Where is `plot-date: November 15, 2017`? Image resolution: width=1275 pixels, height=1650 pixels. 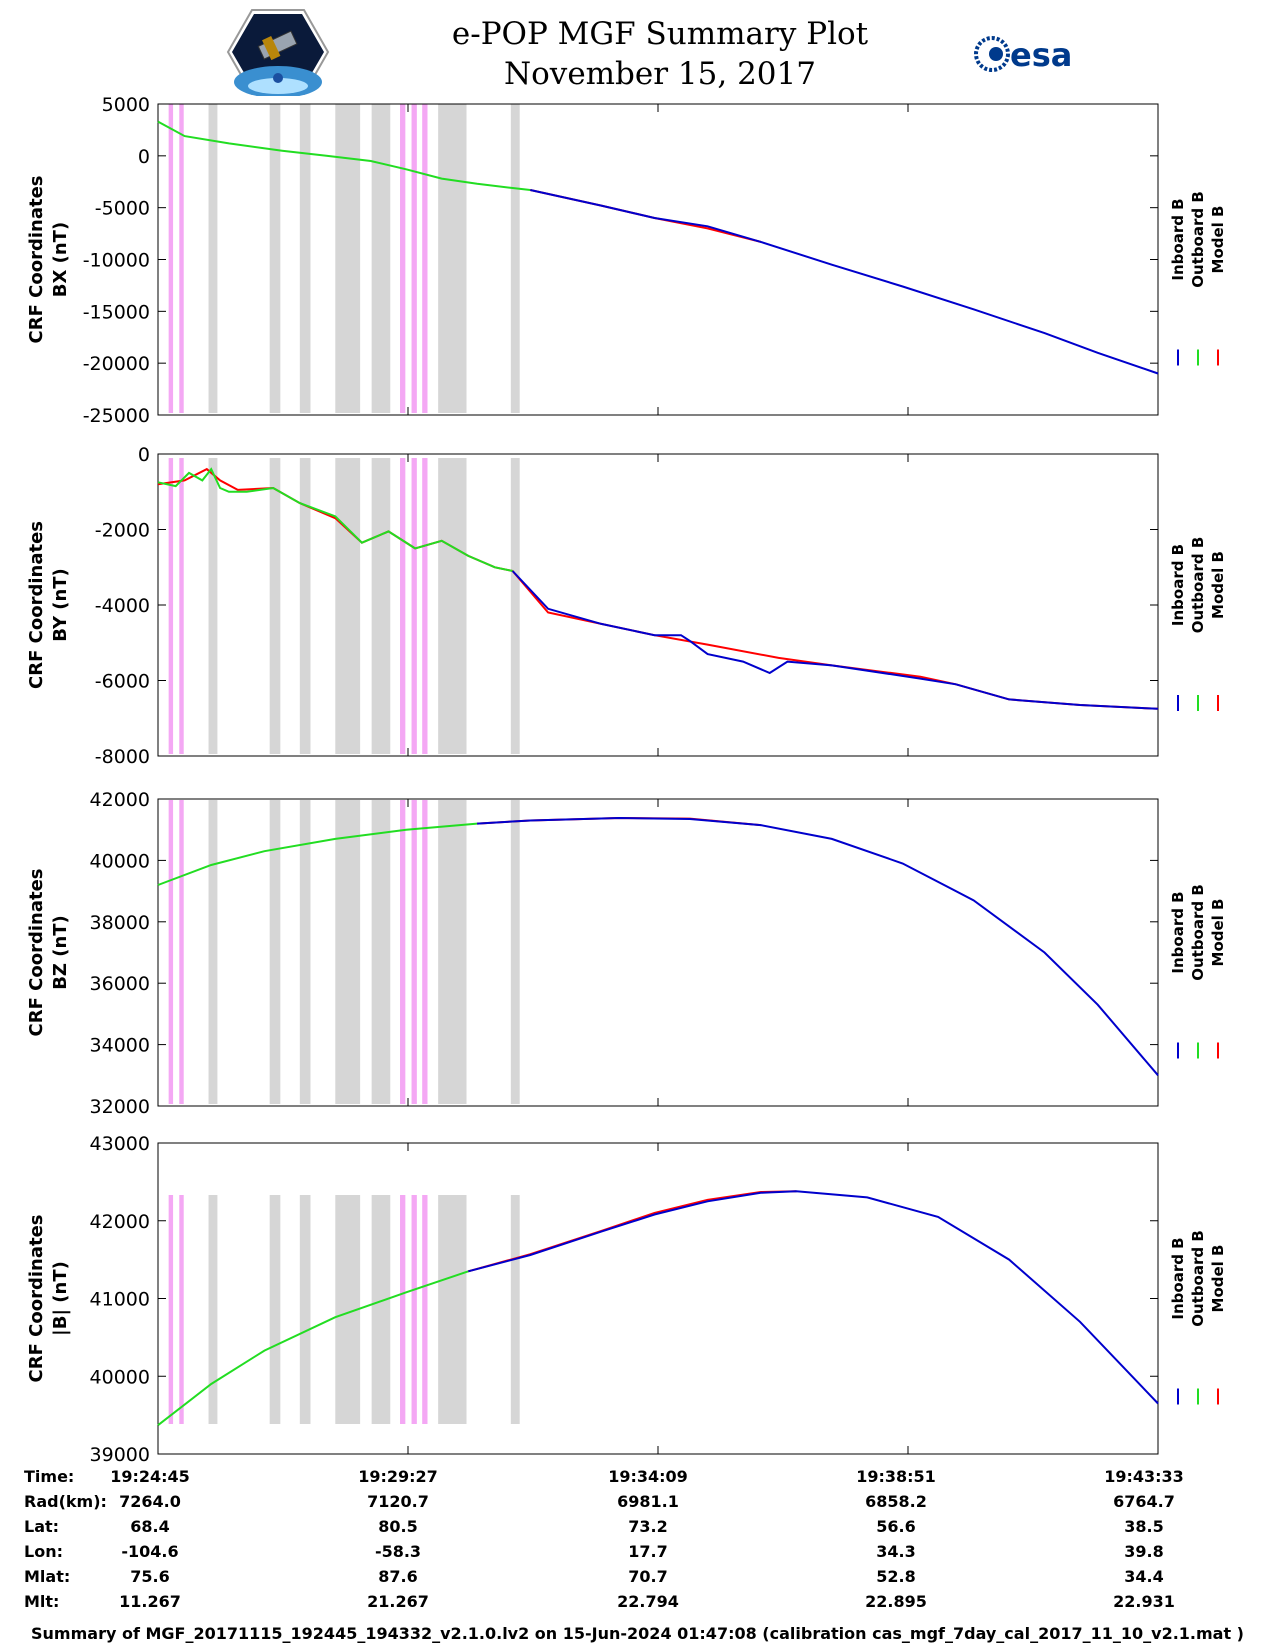
plot-date: November 15, 2017 is located at coordinates (660, 74).